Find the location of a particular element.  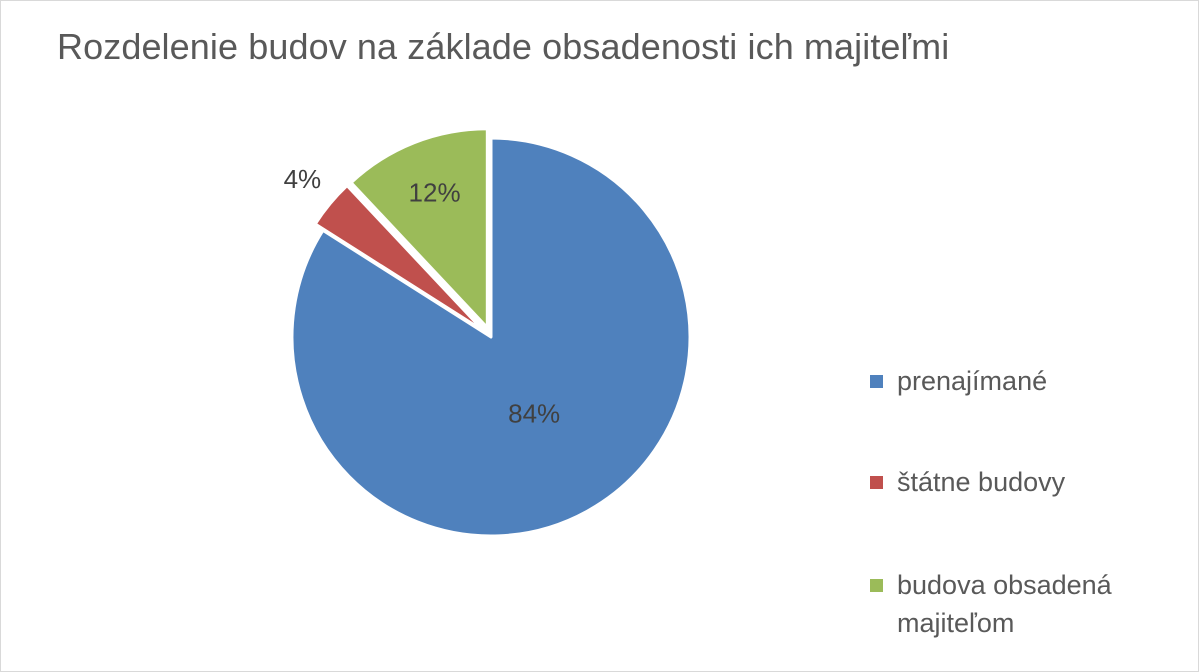

legend-swatch-statne-budovy is located at coordinates (876, 482).